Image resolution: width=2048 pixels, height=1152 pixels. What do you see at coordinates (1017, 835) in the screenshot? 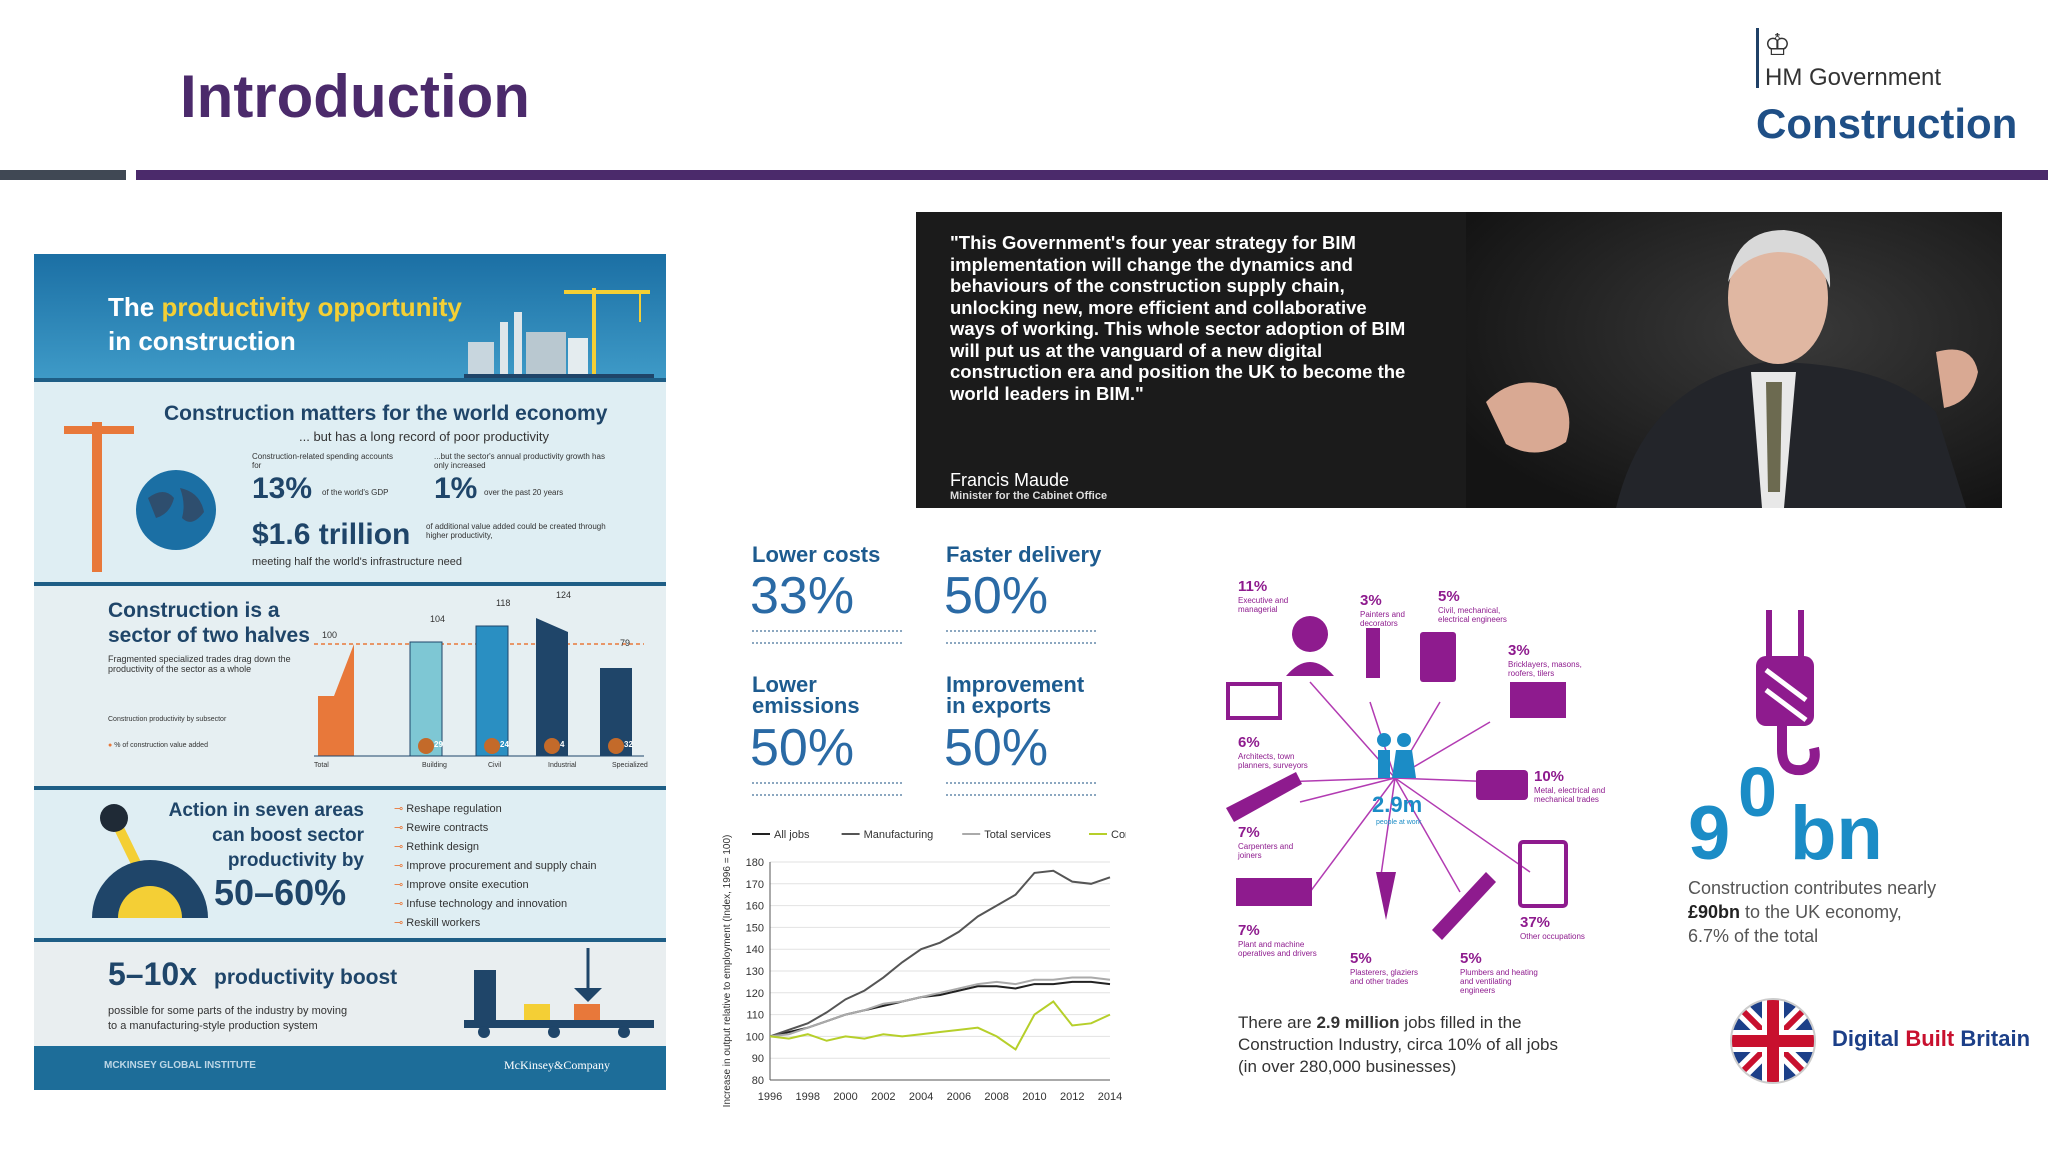
I see `legend-label: Total services` at bounding box center [1017, 835].